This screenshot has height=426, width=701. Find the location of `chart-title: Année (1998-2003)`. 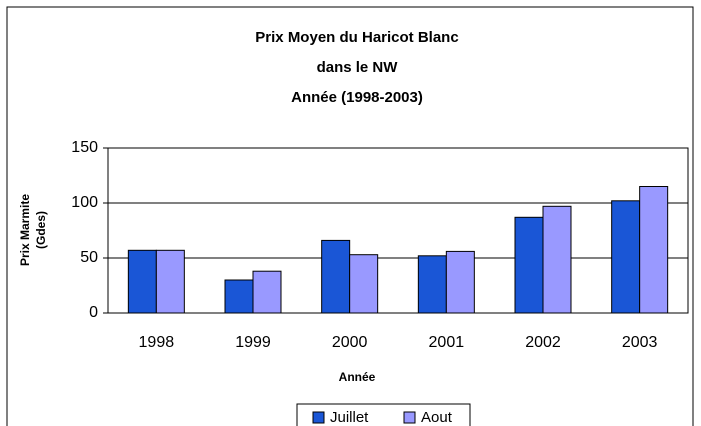

chart-title: Année (1998-2003) is located at coordinates (357, 97).